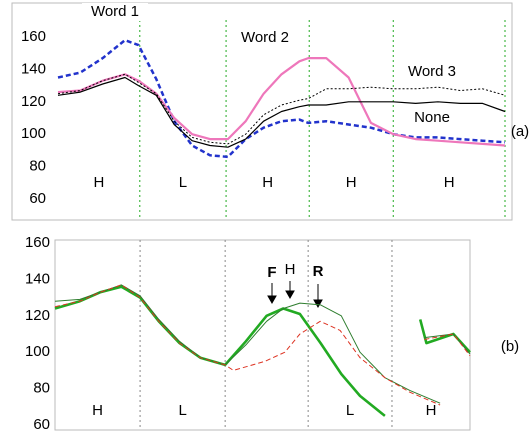 The width and height of the screenshot is (532, 433). I want to click on series-label: Word 3, so click(432, 71).